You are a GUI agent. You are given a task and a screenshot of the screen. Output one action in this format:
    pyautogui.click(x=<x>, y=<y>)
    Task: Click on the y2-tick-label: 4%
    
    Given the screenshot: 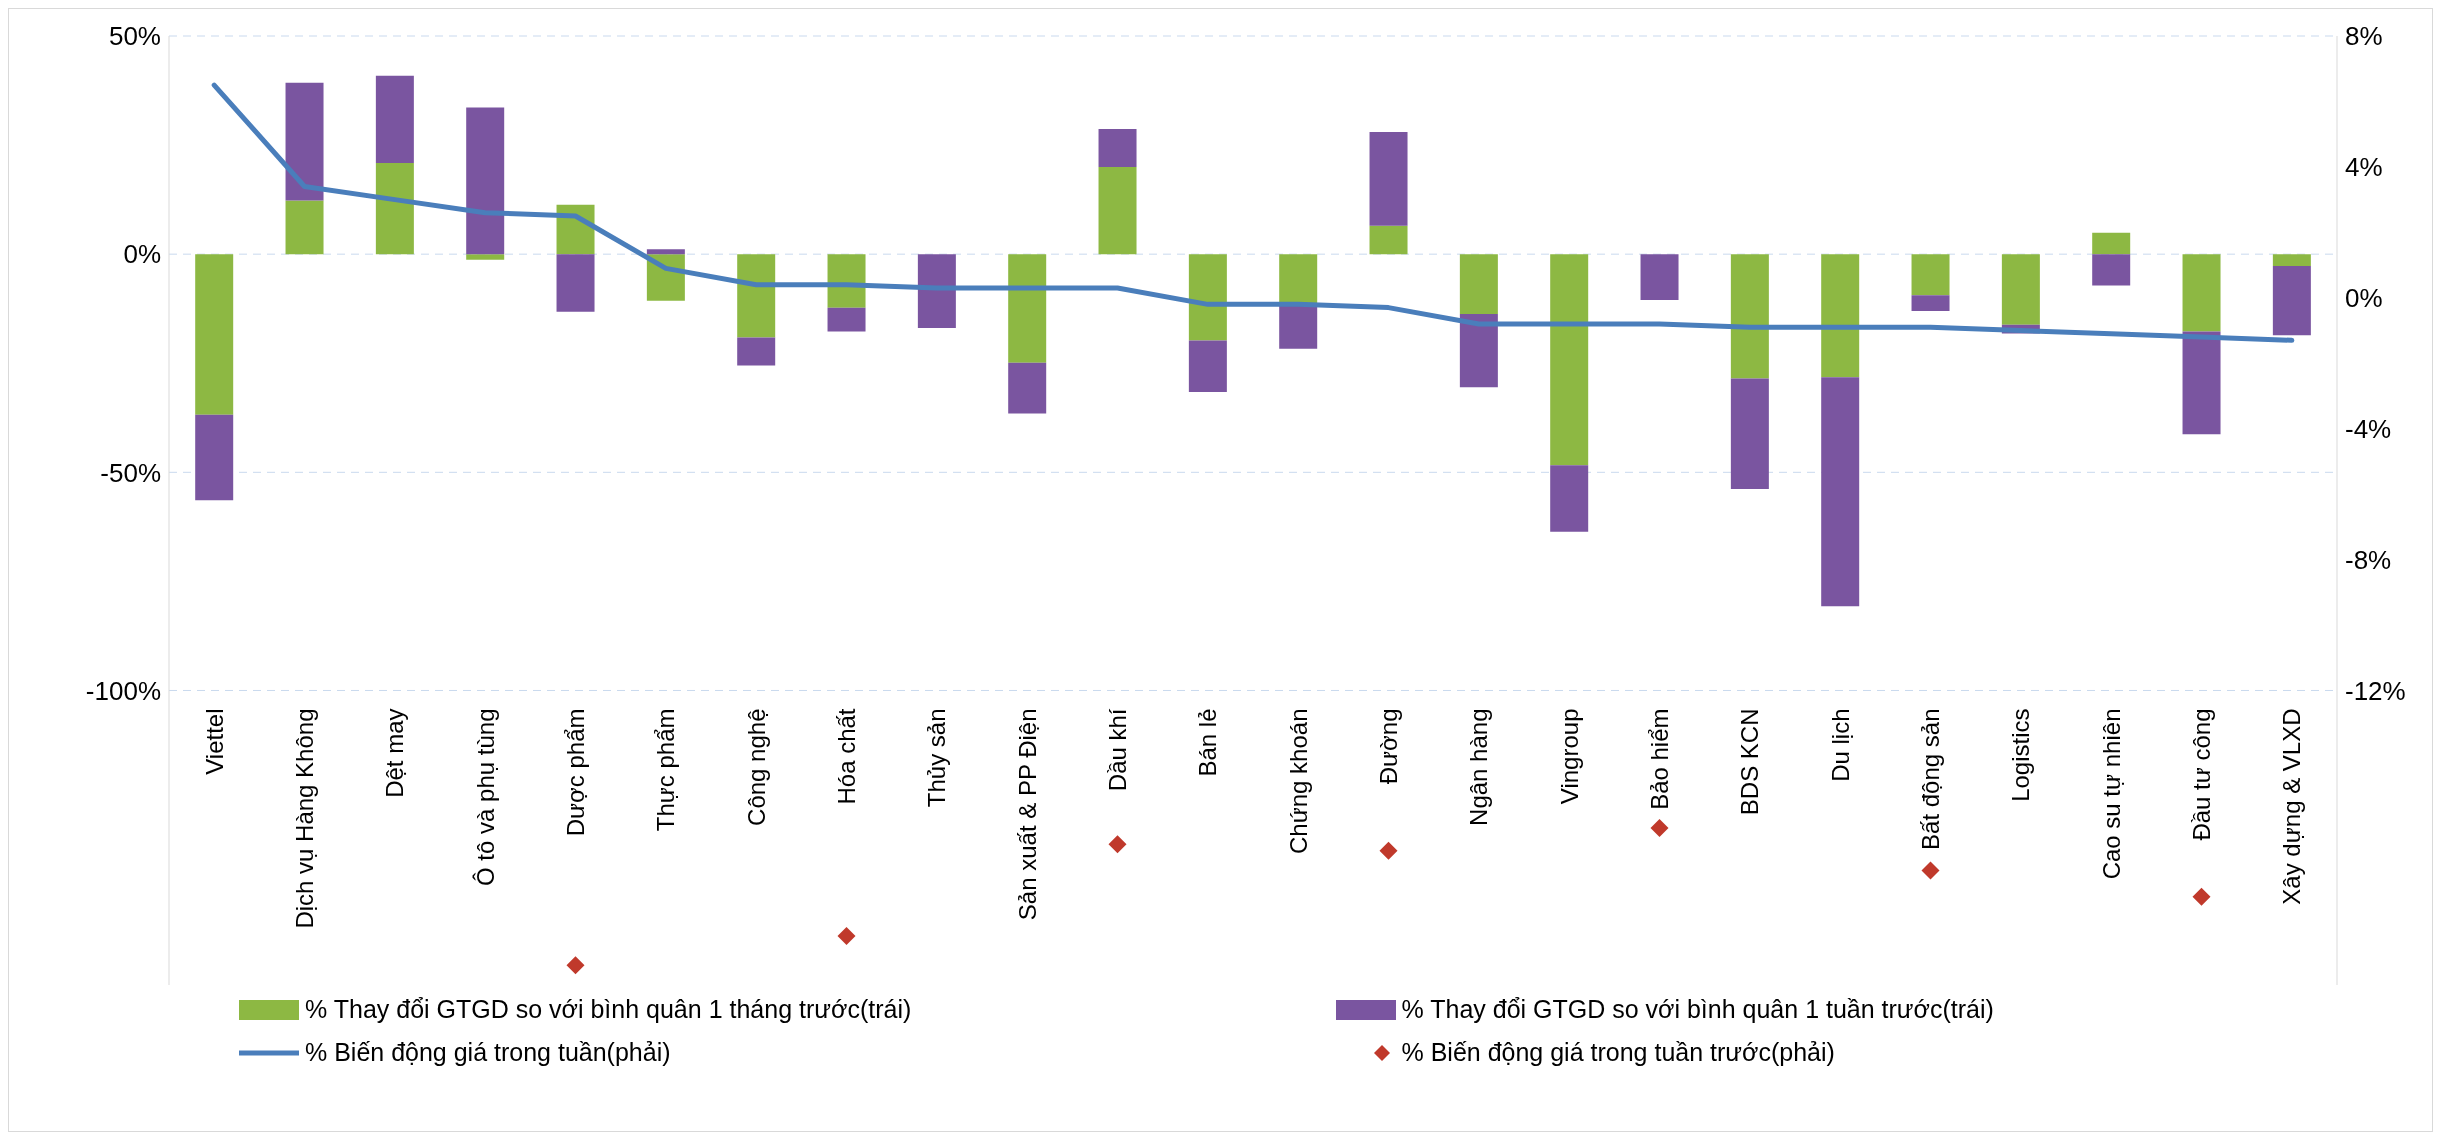 What is the action you would take?
    pyautogui.click(x=2364, y=167)
    